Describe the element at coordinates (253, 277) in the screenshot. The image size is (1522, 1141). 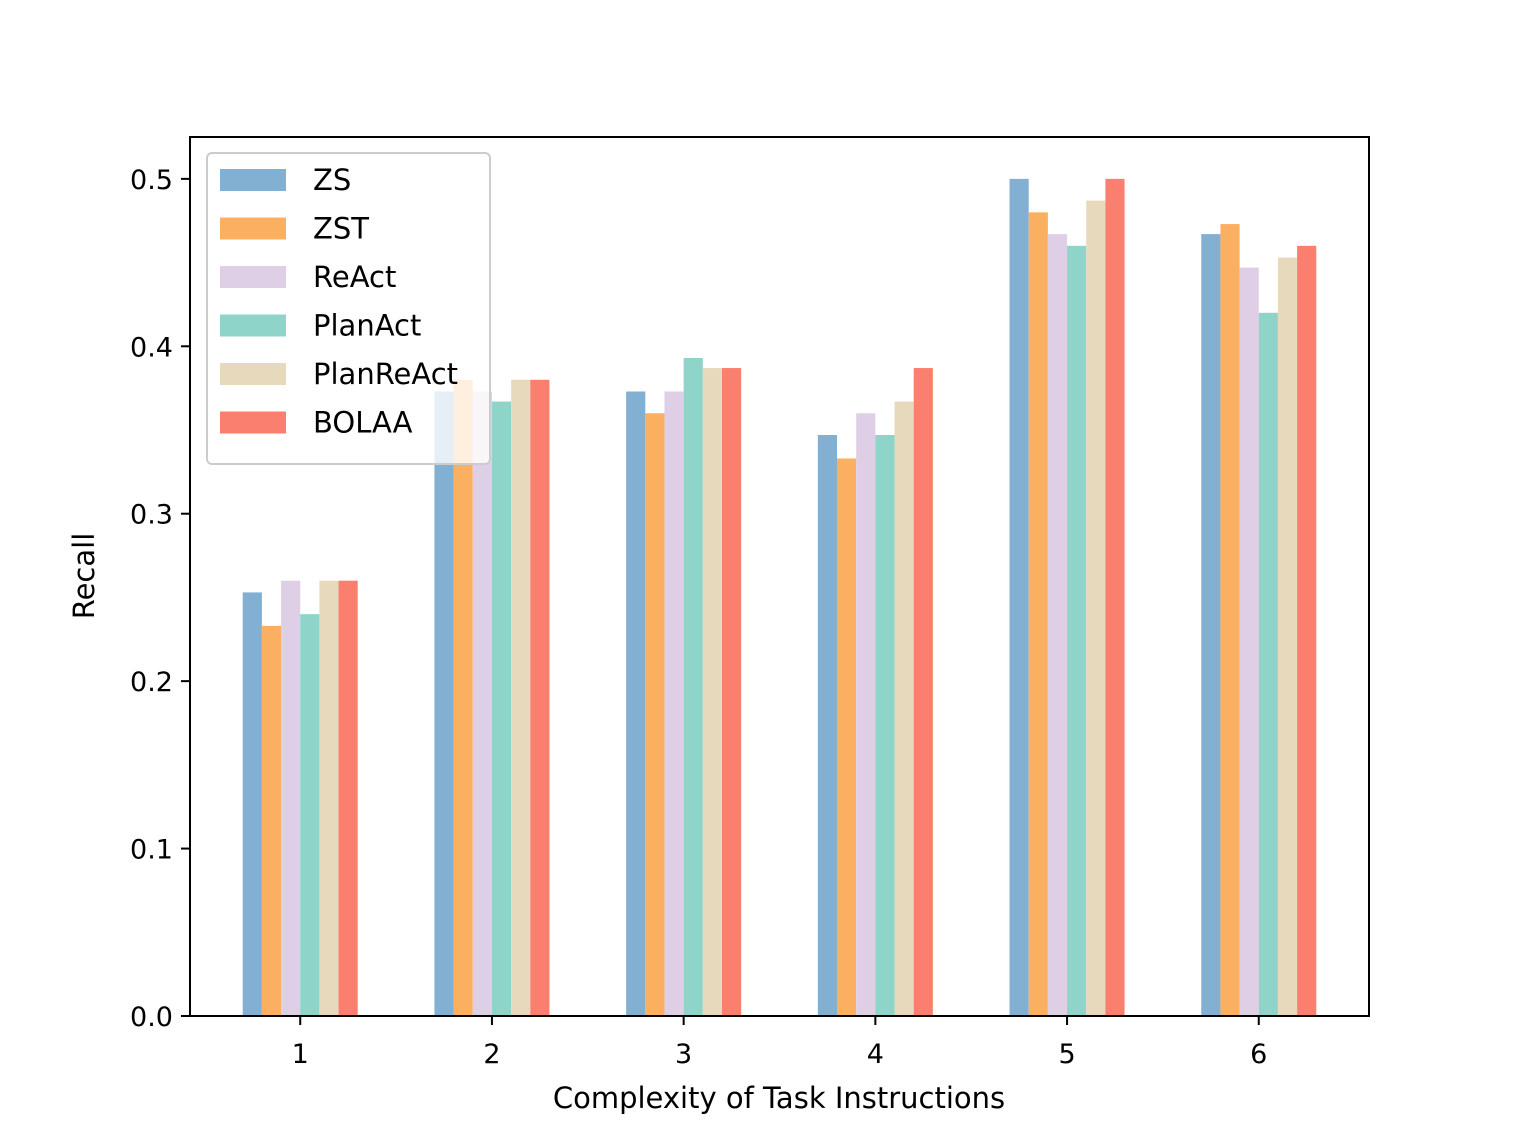
I see `legend-swatch-react` at that location.